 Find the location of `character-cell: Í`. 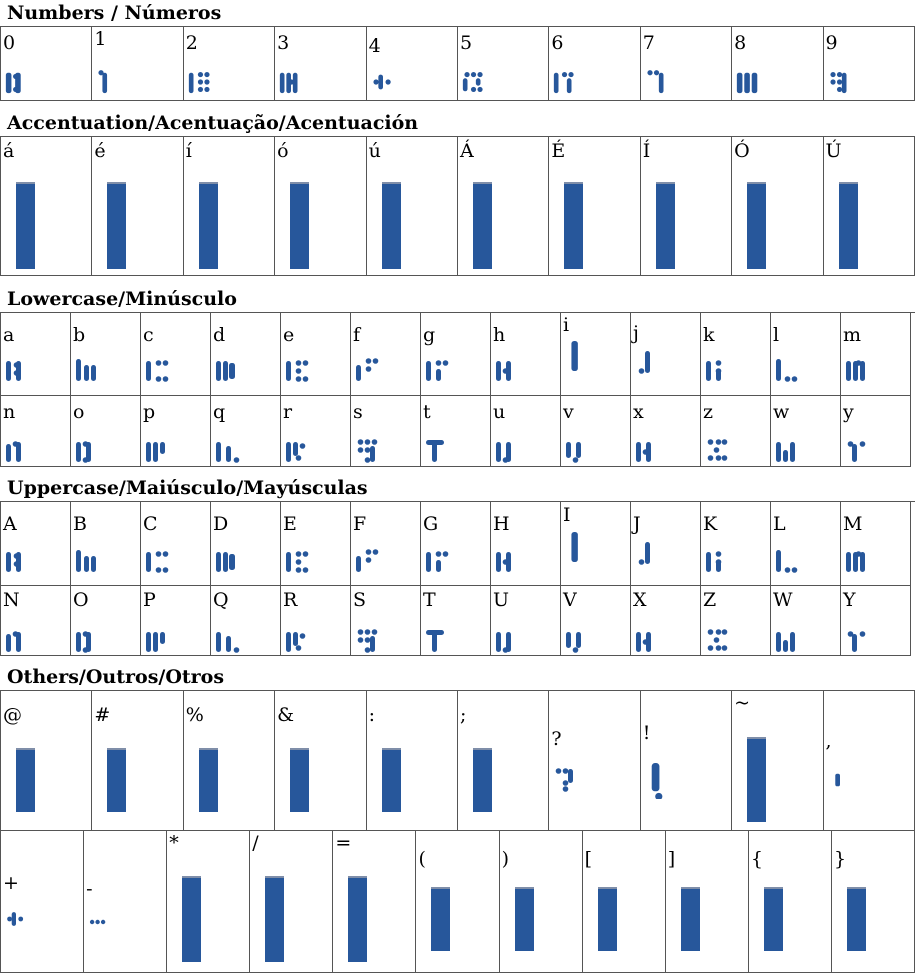

character-cell: Í is located at coordinates (686, 206).